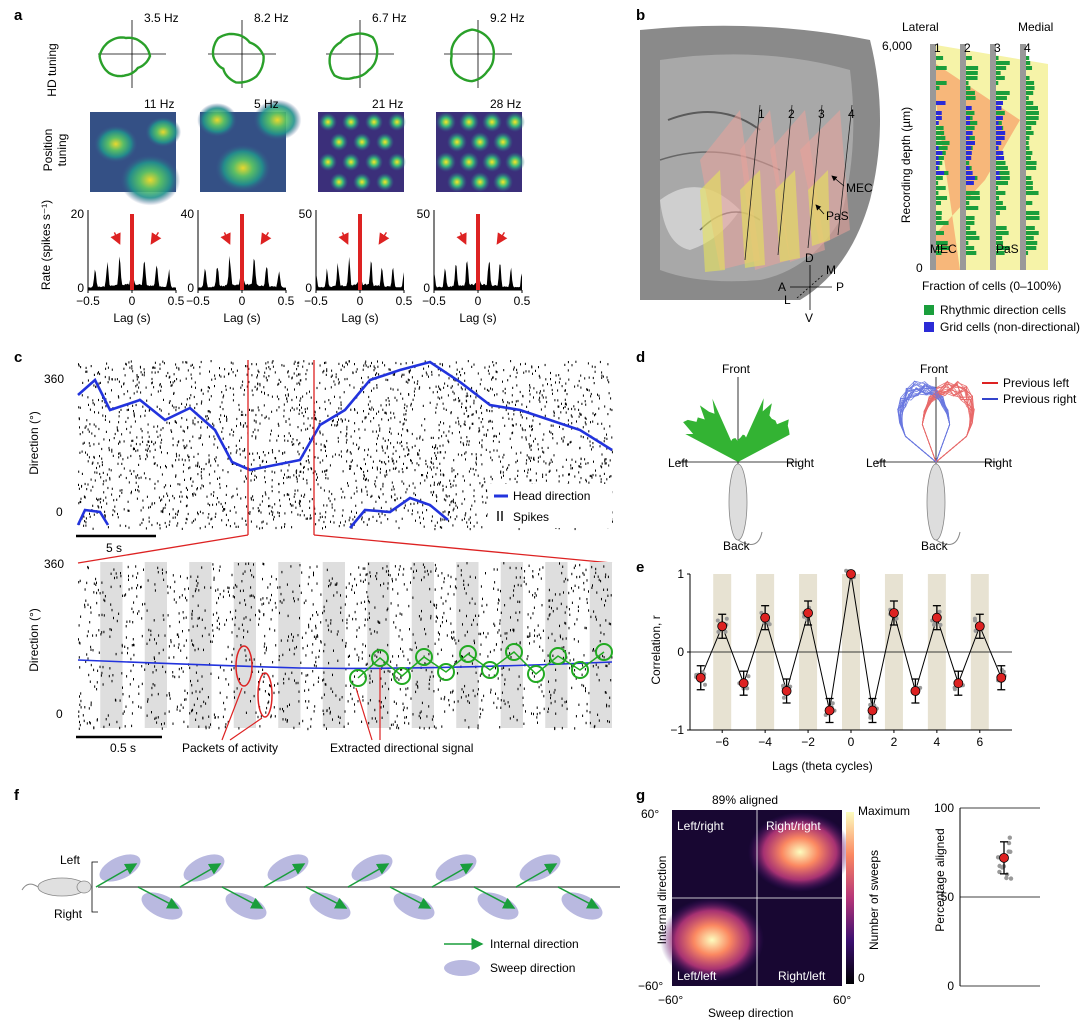 The width and height of the screenshot is (1080, 1020). I want to click on hd-tuning-curve, so click(125, 57).